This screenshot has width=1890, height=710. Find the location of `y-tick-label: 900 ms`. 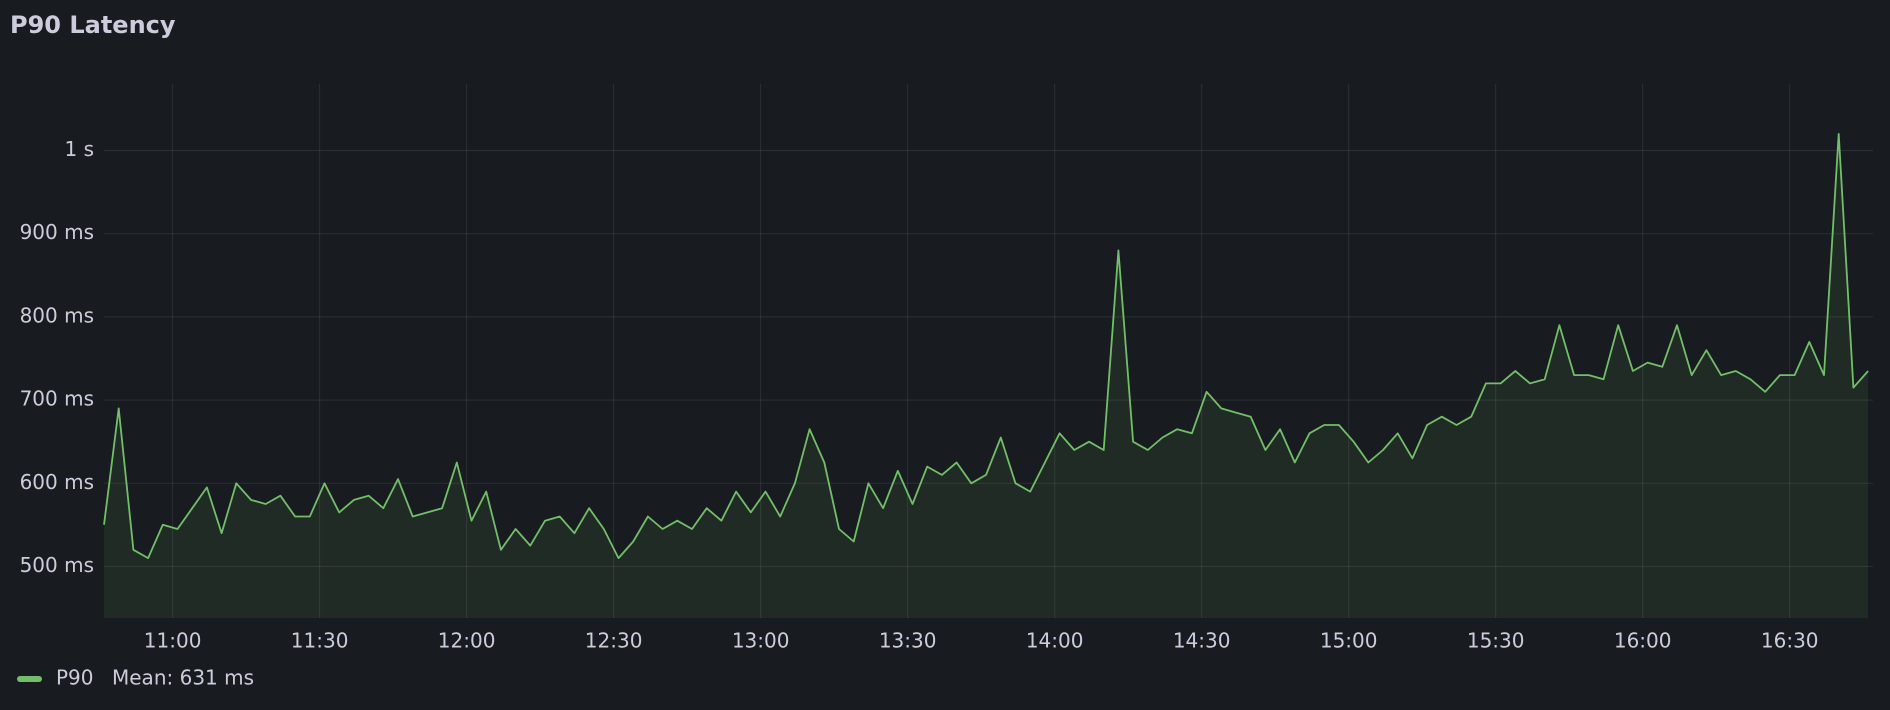

y-tick-label: 900 ms is located at coordinates (57, 232).